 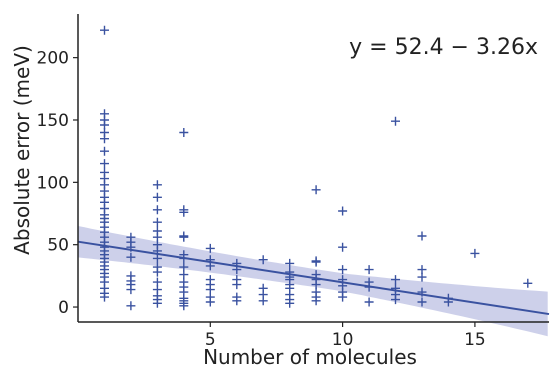 I want to click on y-tick-label: 100, so click(x=53, y=183).